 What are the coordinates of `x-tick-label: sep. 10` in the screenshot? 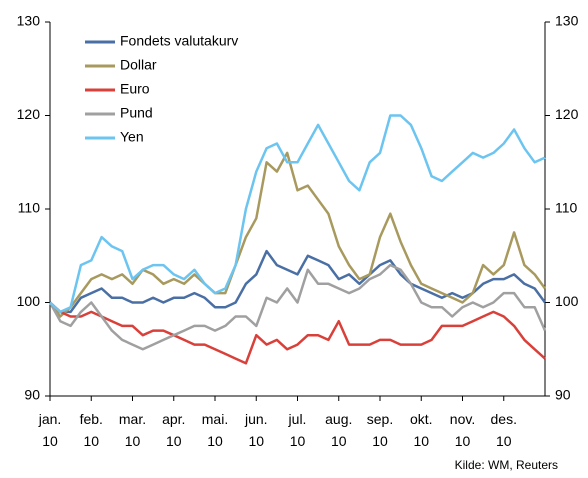 It's located at (380, 430).